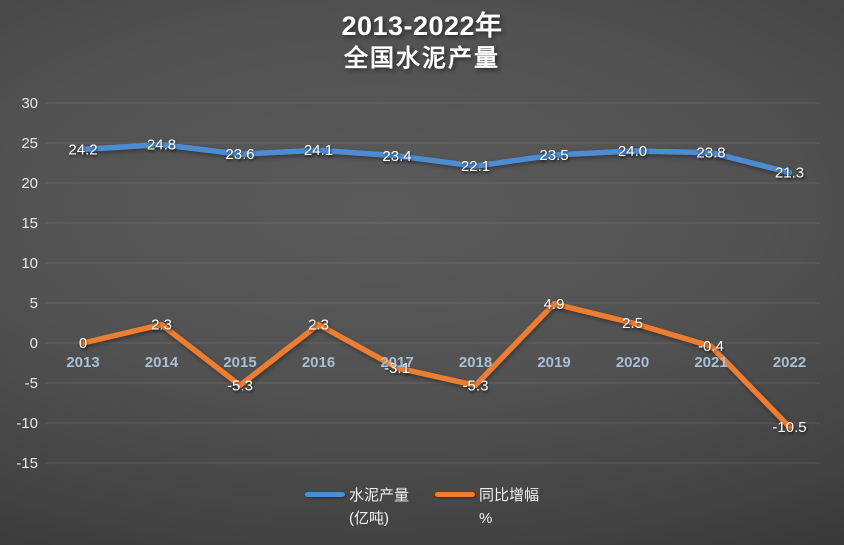 Image resolution: width=844 pixels, height=545 pixels. Describe the element at coordinates (436, 362) in the screenshot. I see `x-axis-category-labels: 2013 2014 2015 2016 2017 2018 2019 2020 2021 2022` at that location.